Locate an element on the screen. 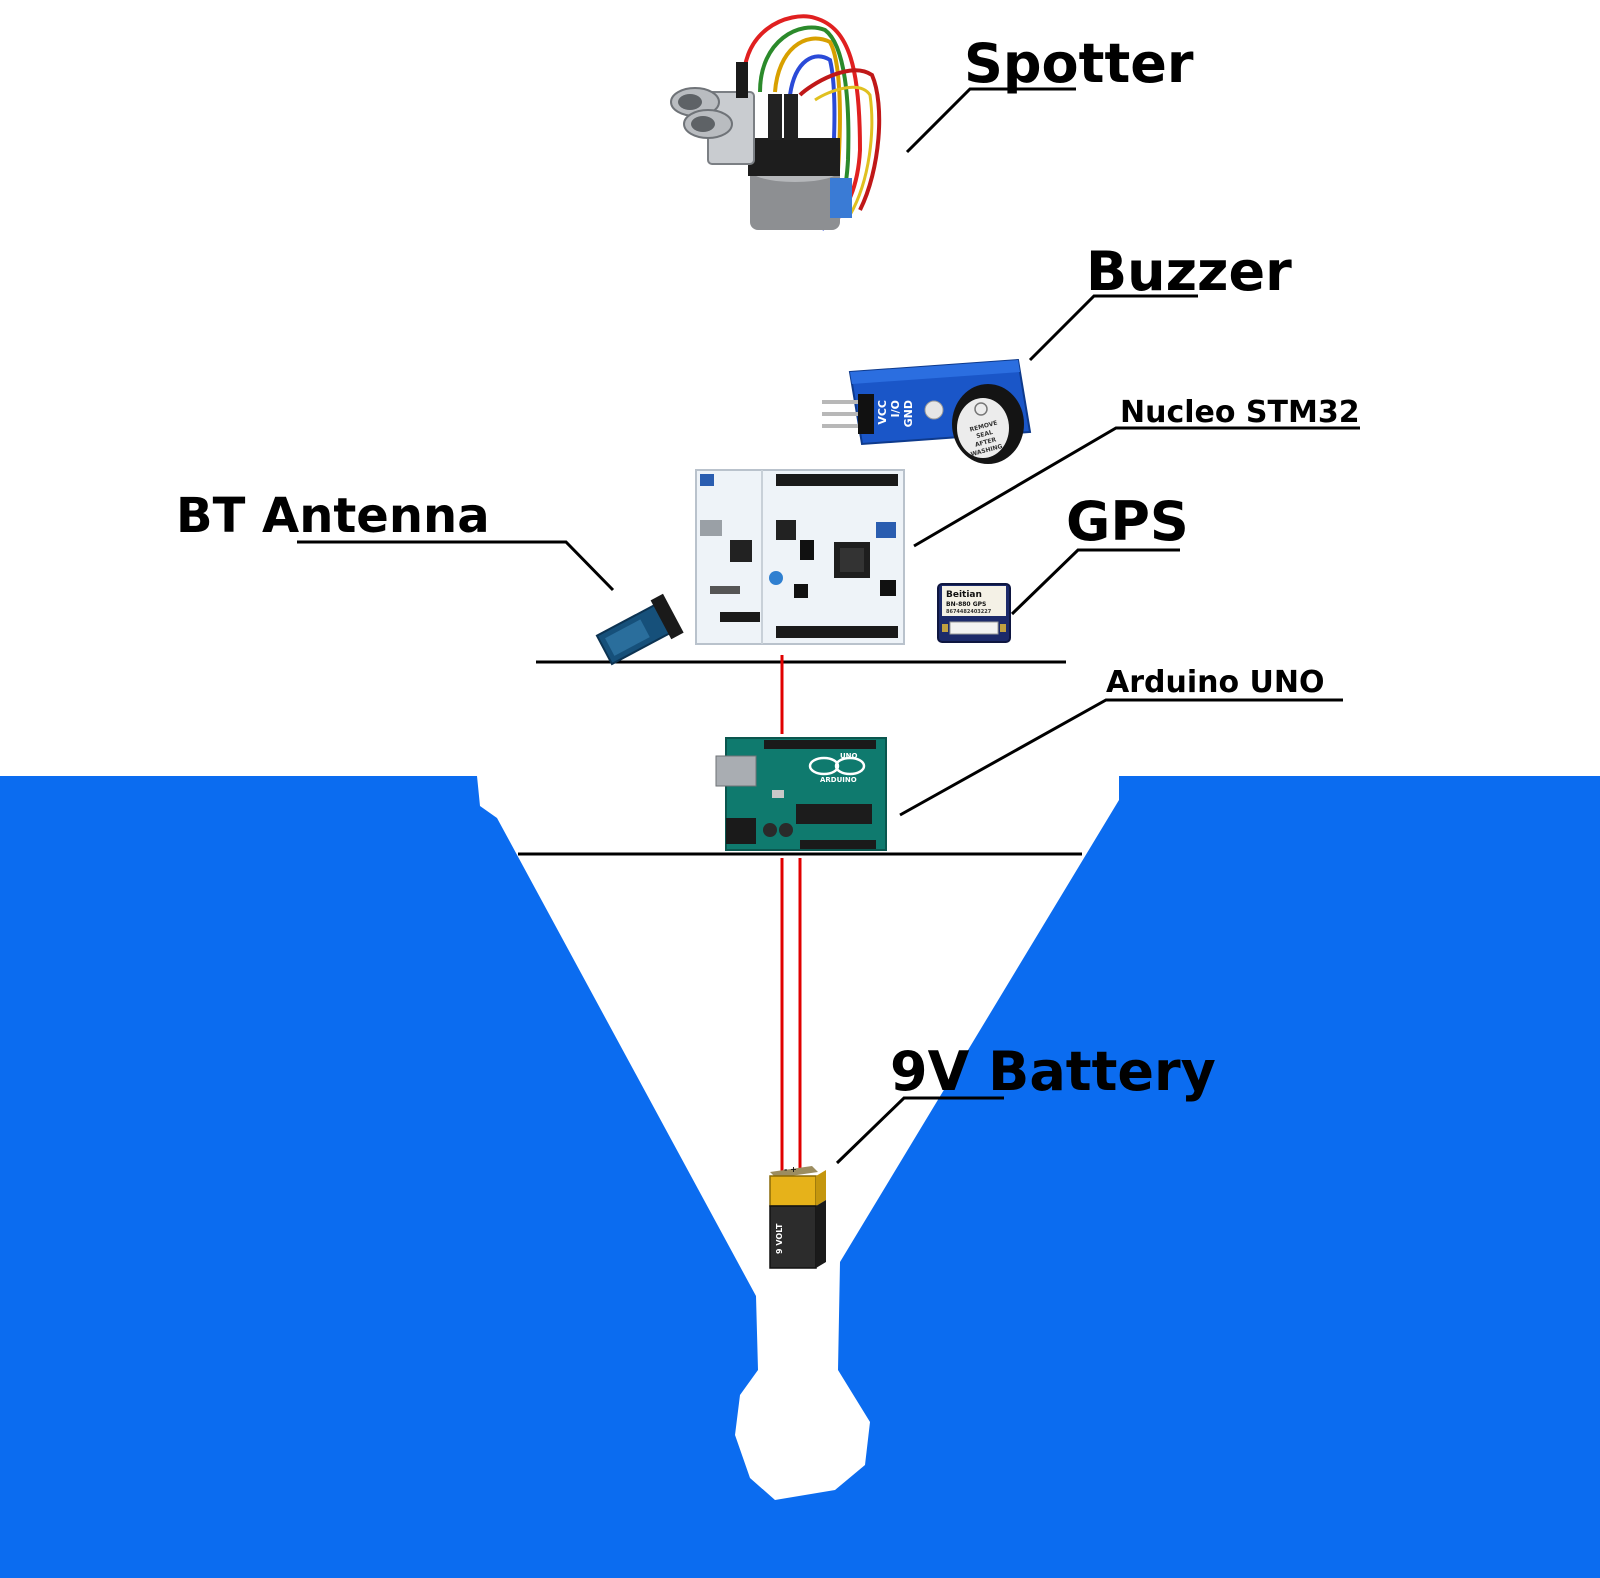  leader-battery is located at coordinates (919, 1130).